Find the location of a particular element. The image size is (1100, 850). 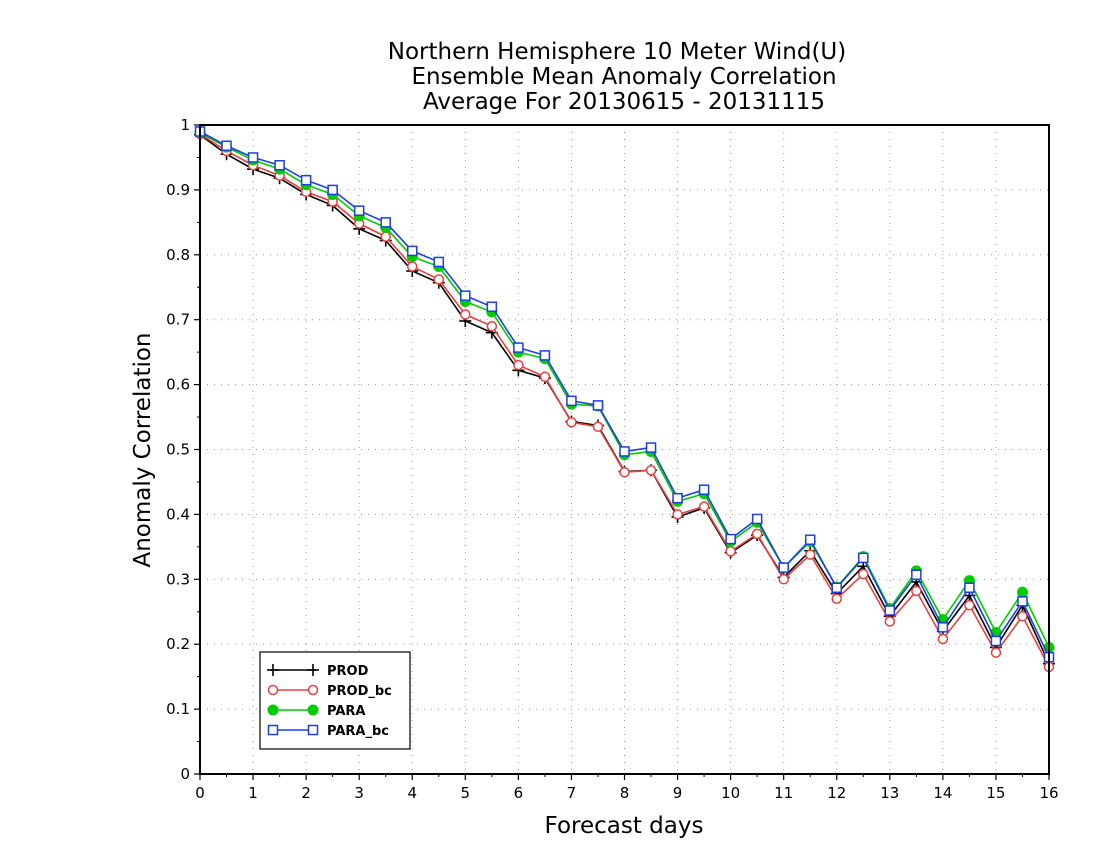

y-tick-label: 0.8 is located at coordinates (178, 255).